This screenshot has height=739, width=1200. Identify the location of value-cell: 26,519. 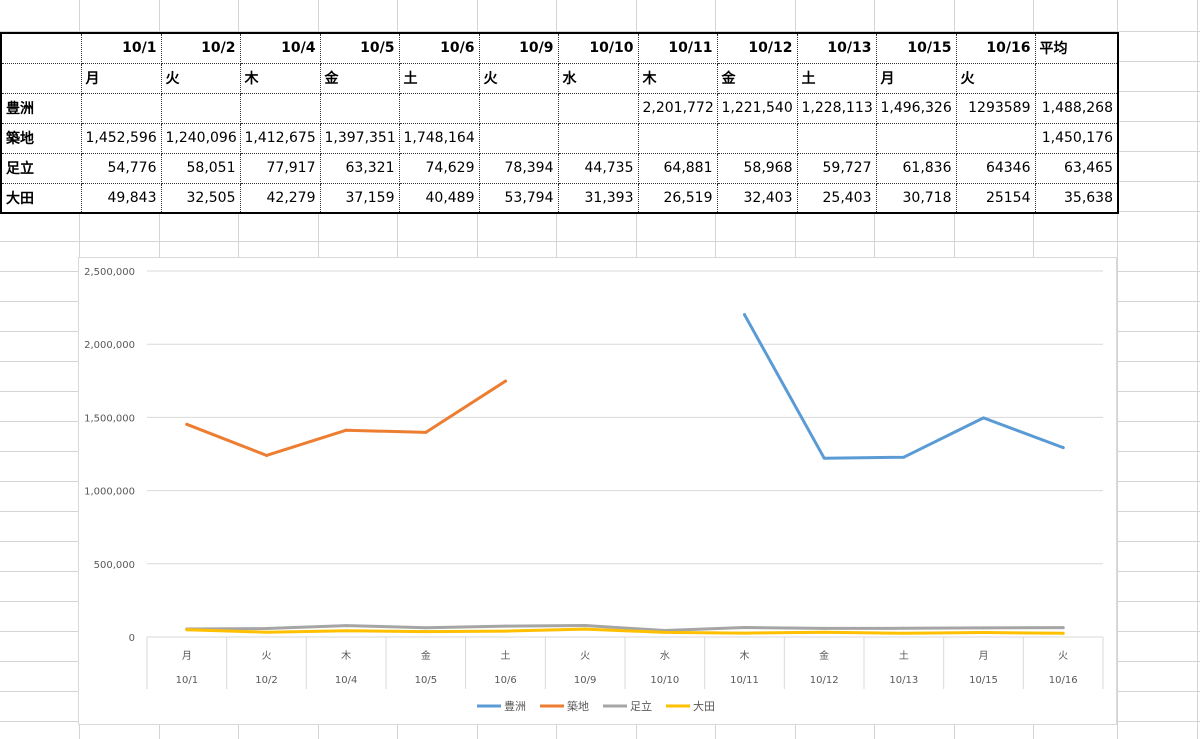
(677, 198).